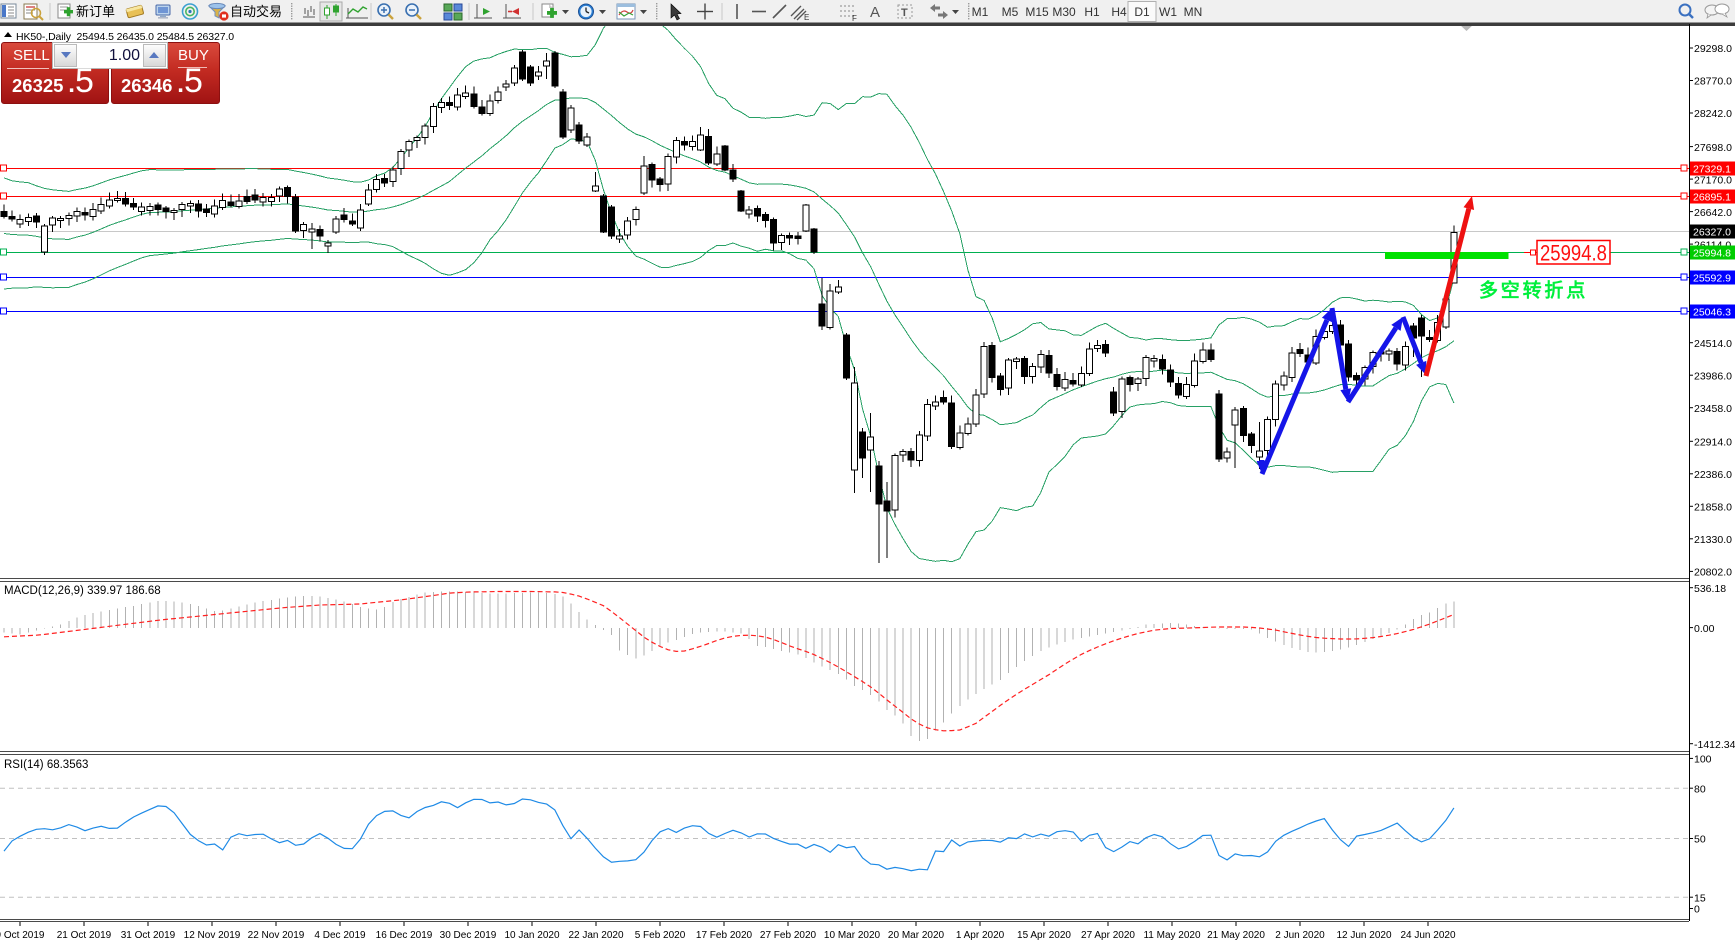 This screenshot has height=948, width=1735. Describe the element at coordinates (1713, 180) in the screenshot. I see `svg-text: 27170.0` at that location.